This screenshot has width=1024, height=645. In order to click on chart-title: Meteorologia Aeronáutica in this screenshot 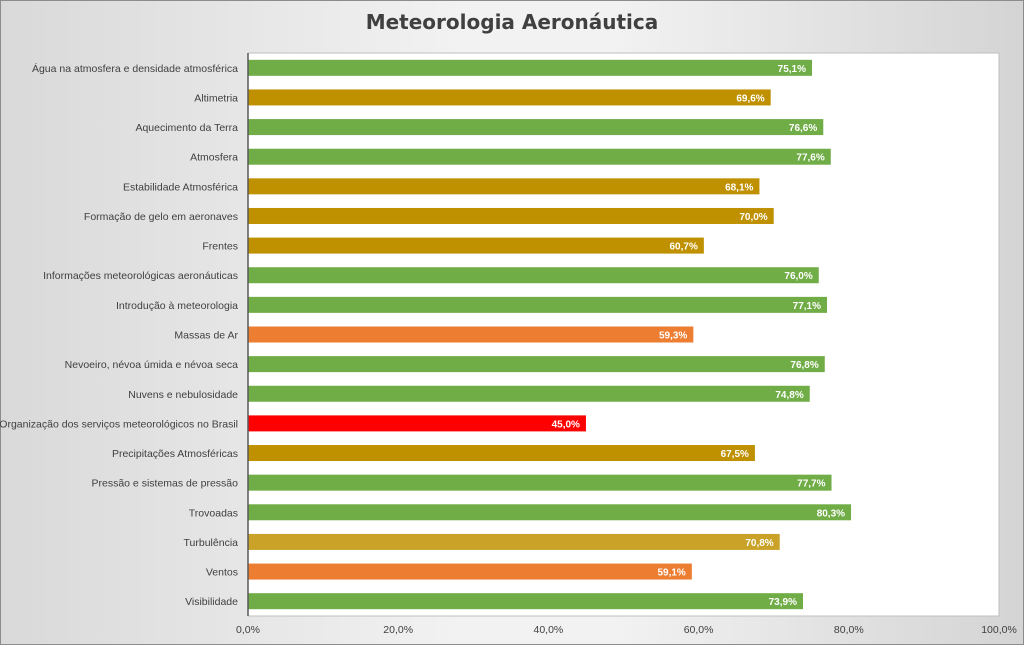, I will do `click(512, 22)`.